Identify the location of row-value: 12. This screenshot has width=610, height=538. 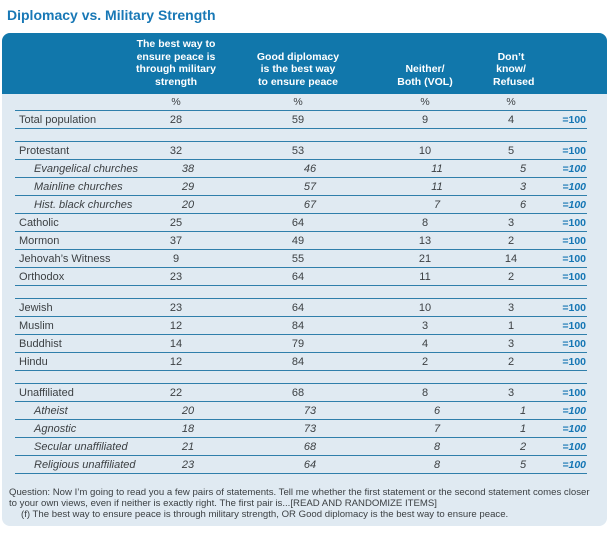
(176, 361).